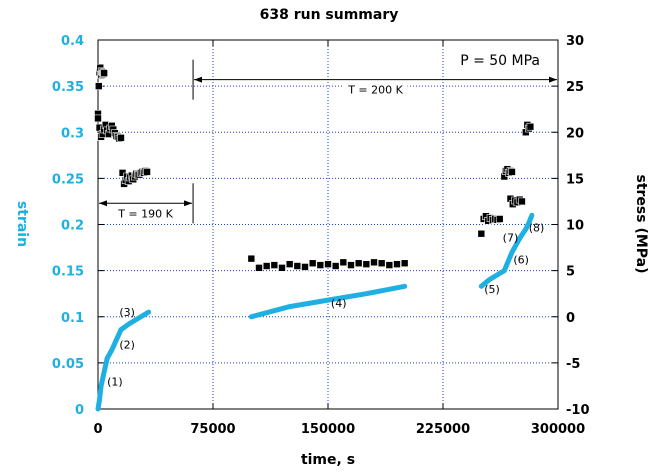 This screenshot has height=472, width=657. I want to click on segment-label: (5), so click(492, 289).